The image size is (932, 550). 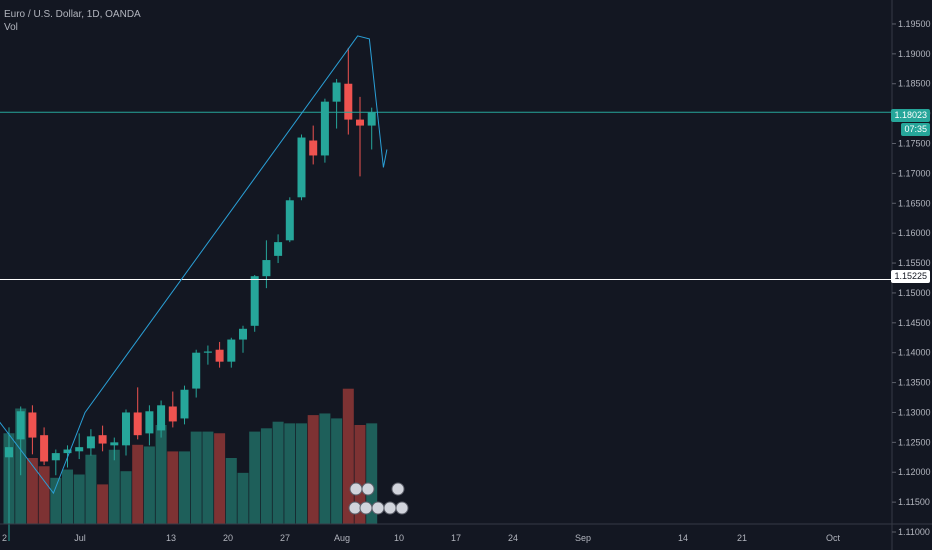 What do you see at coordinates (914, 412) in the screenshot?
I see `y-tick-label: 1.13000` at bounding box center [914, 412].